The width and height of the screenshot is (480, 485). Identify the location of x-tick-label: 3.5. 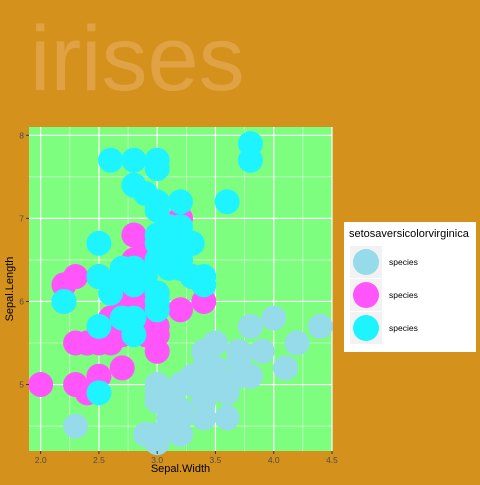
(216, 460).